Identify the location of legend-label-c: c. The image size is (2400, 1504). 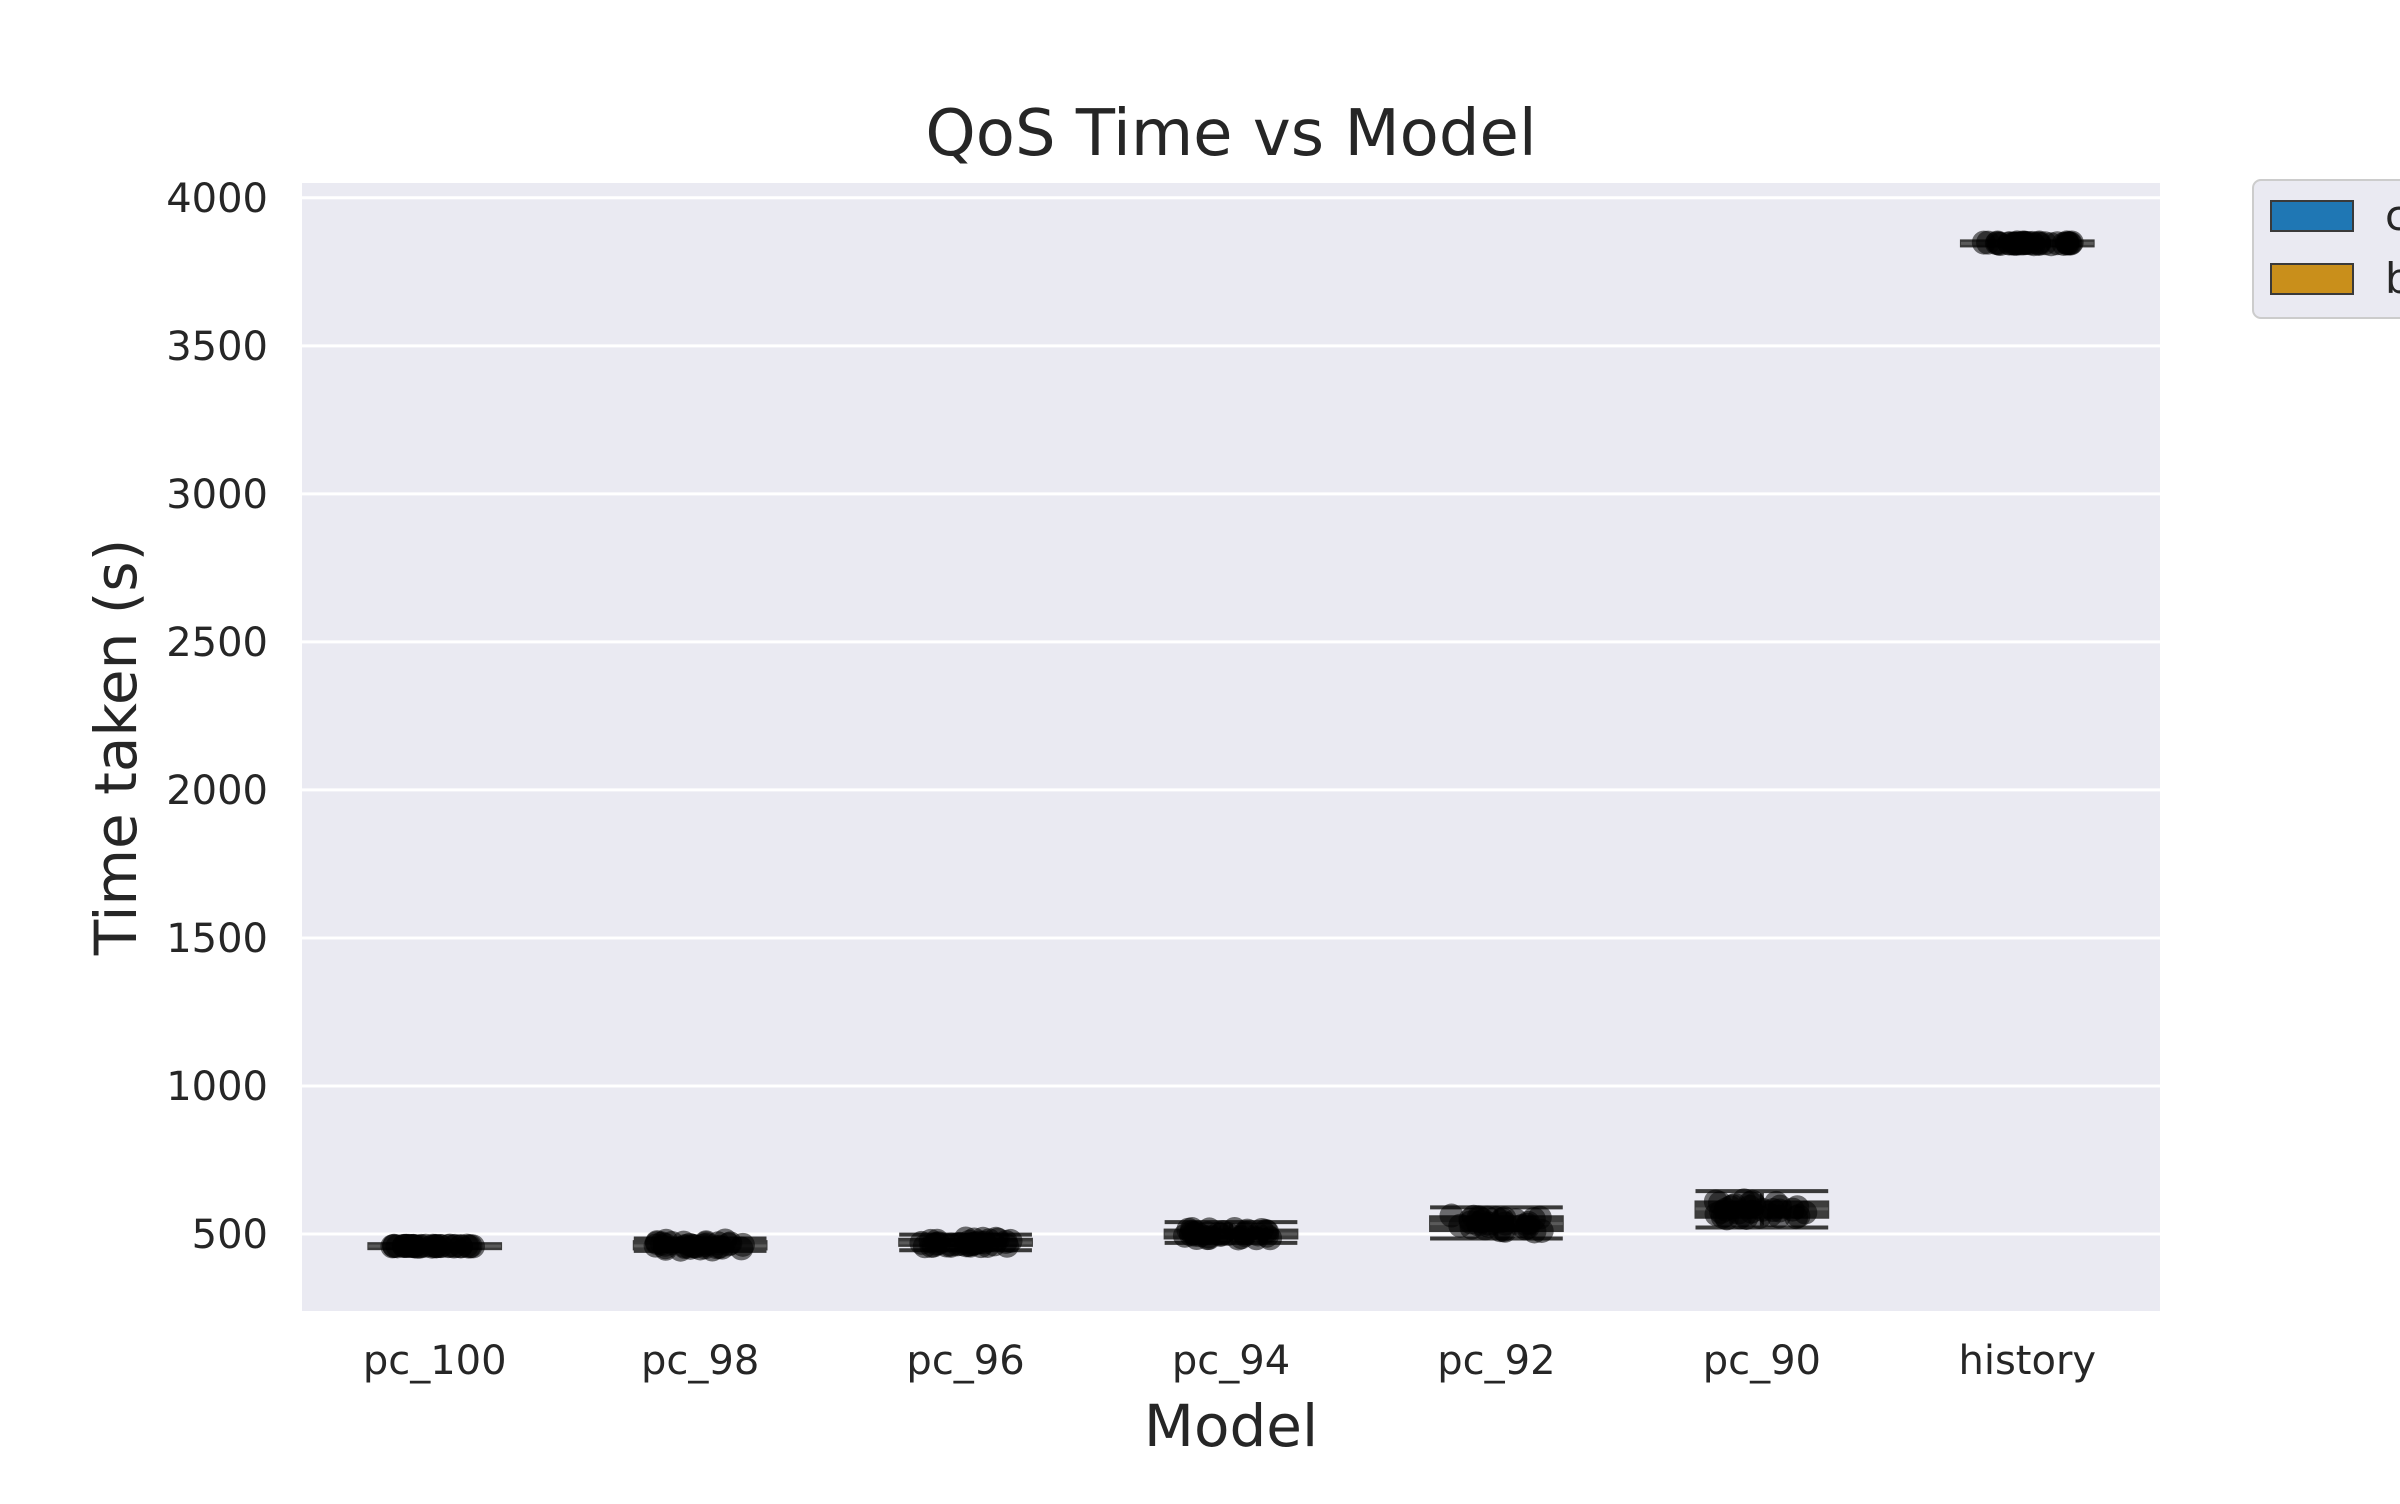
(2392, 215).